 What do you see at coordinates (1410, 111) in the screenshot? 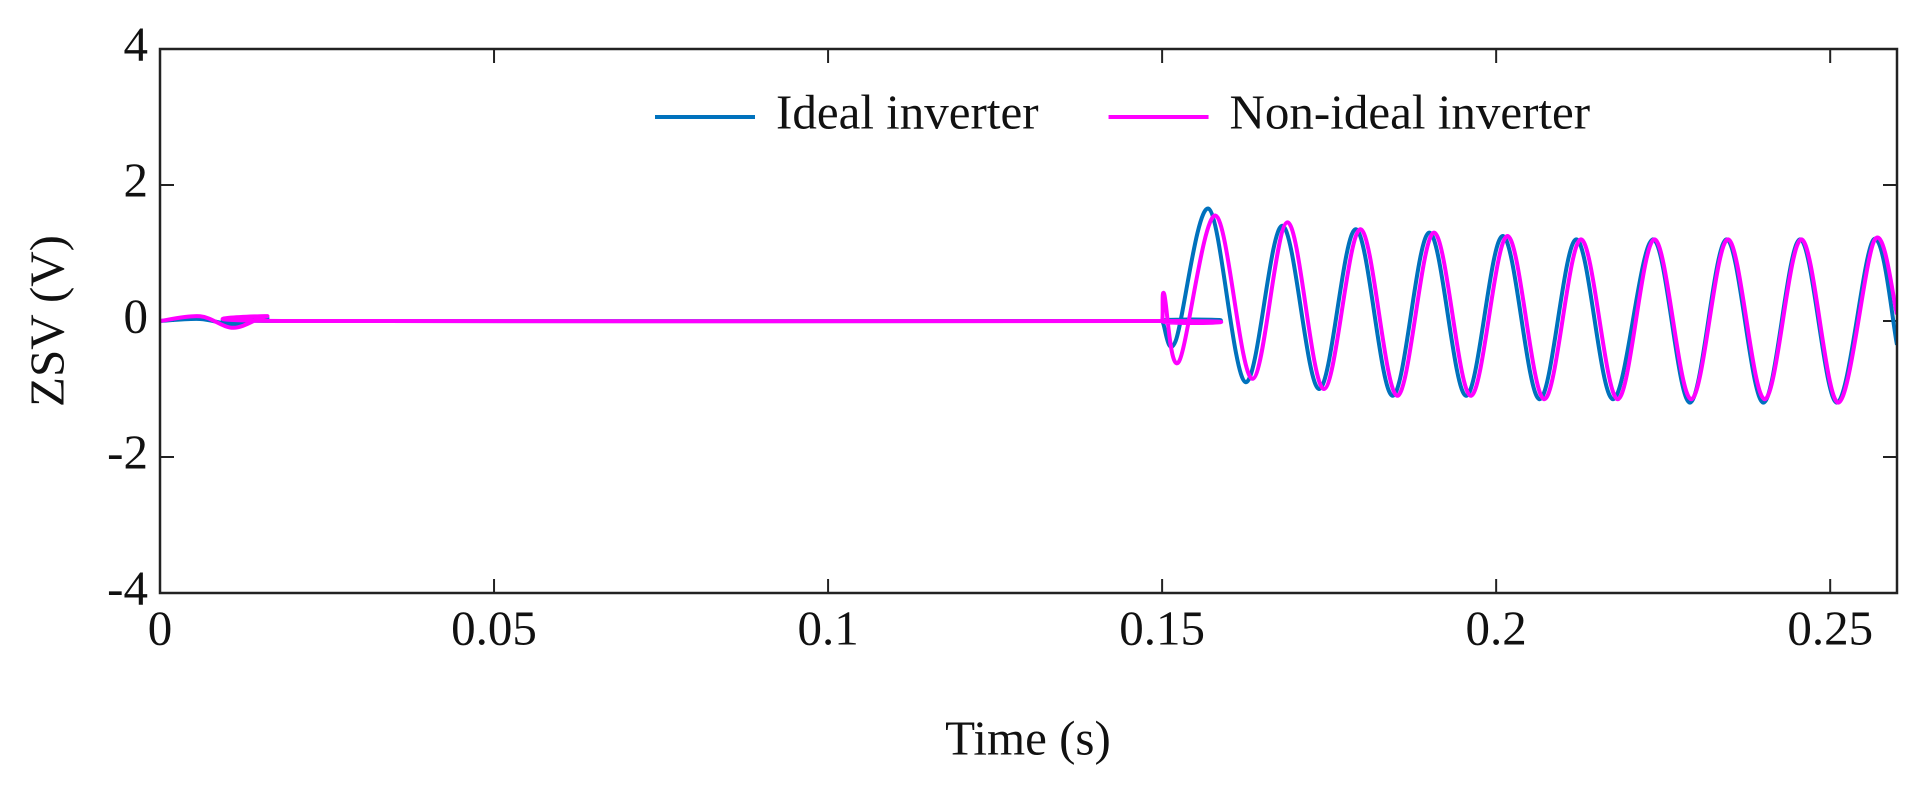
I see `legend-label: Non-ideal inverter` at bounding box center [1410, 111].